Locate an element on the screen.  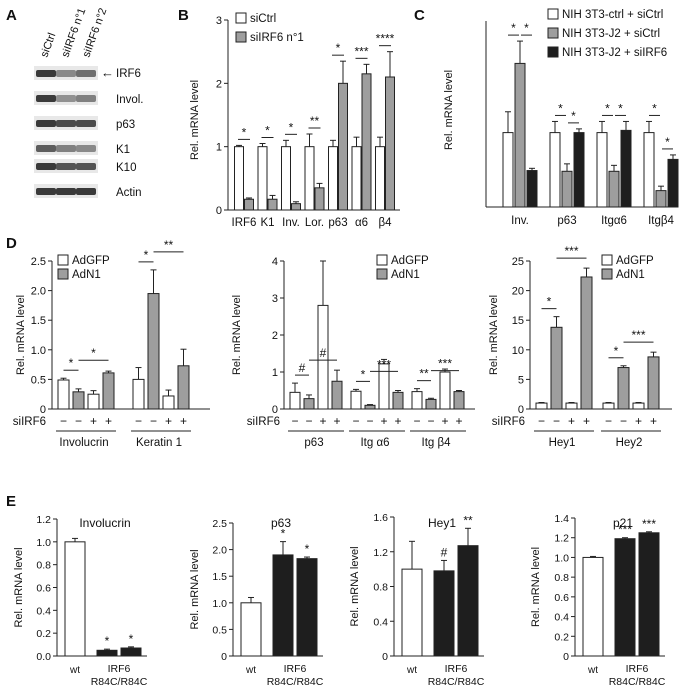
panel-b-x-tick-label: Lor. is located at coordinates (314, 223).